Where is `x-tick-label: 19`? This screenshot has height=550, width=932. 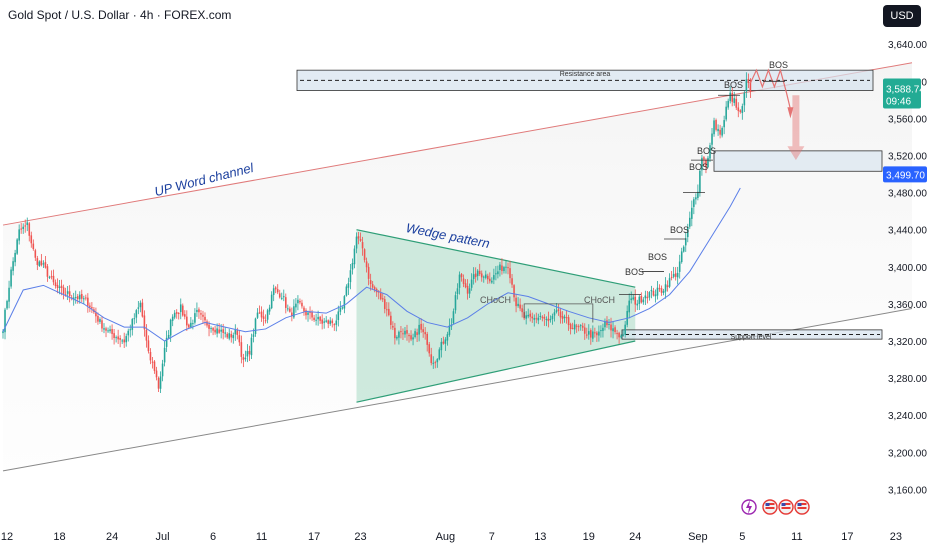 x-tick-label: 19 is located at coordinates (589, 537).